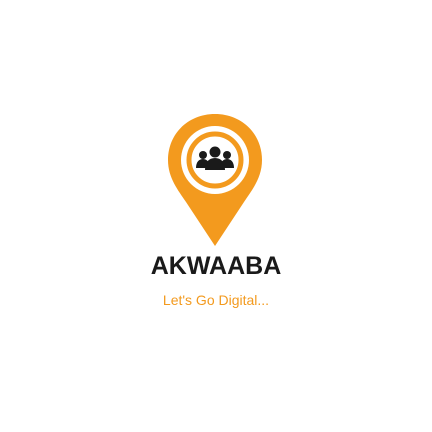 This screenshot has height=432, width=432. I want to click on app-name: AKWAABA, so click(216, 266).